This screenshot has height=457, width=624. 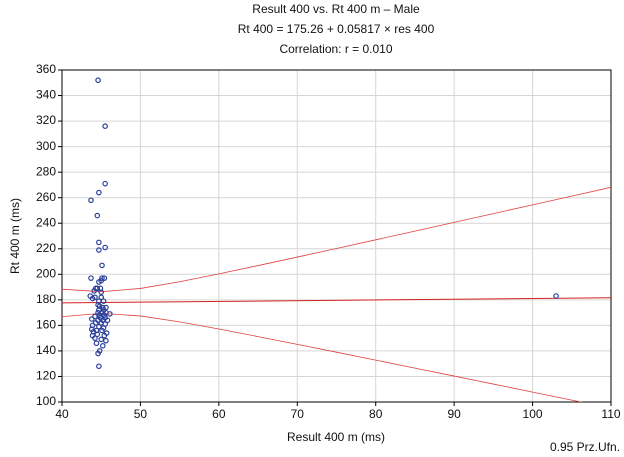 What do you see at coordinates (46, 376) in the screenshot?
I see `y-tick-label: 120` at bounding box center [46, 376].